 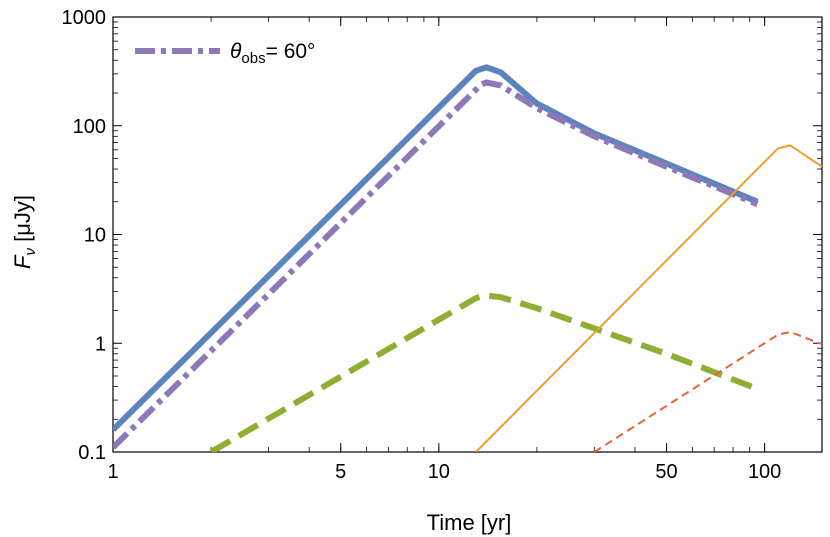 What do you see at coordinates (100, 344) in the screenshot?
I see `y-tick-label: 1` at bounding box center [100, 344].